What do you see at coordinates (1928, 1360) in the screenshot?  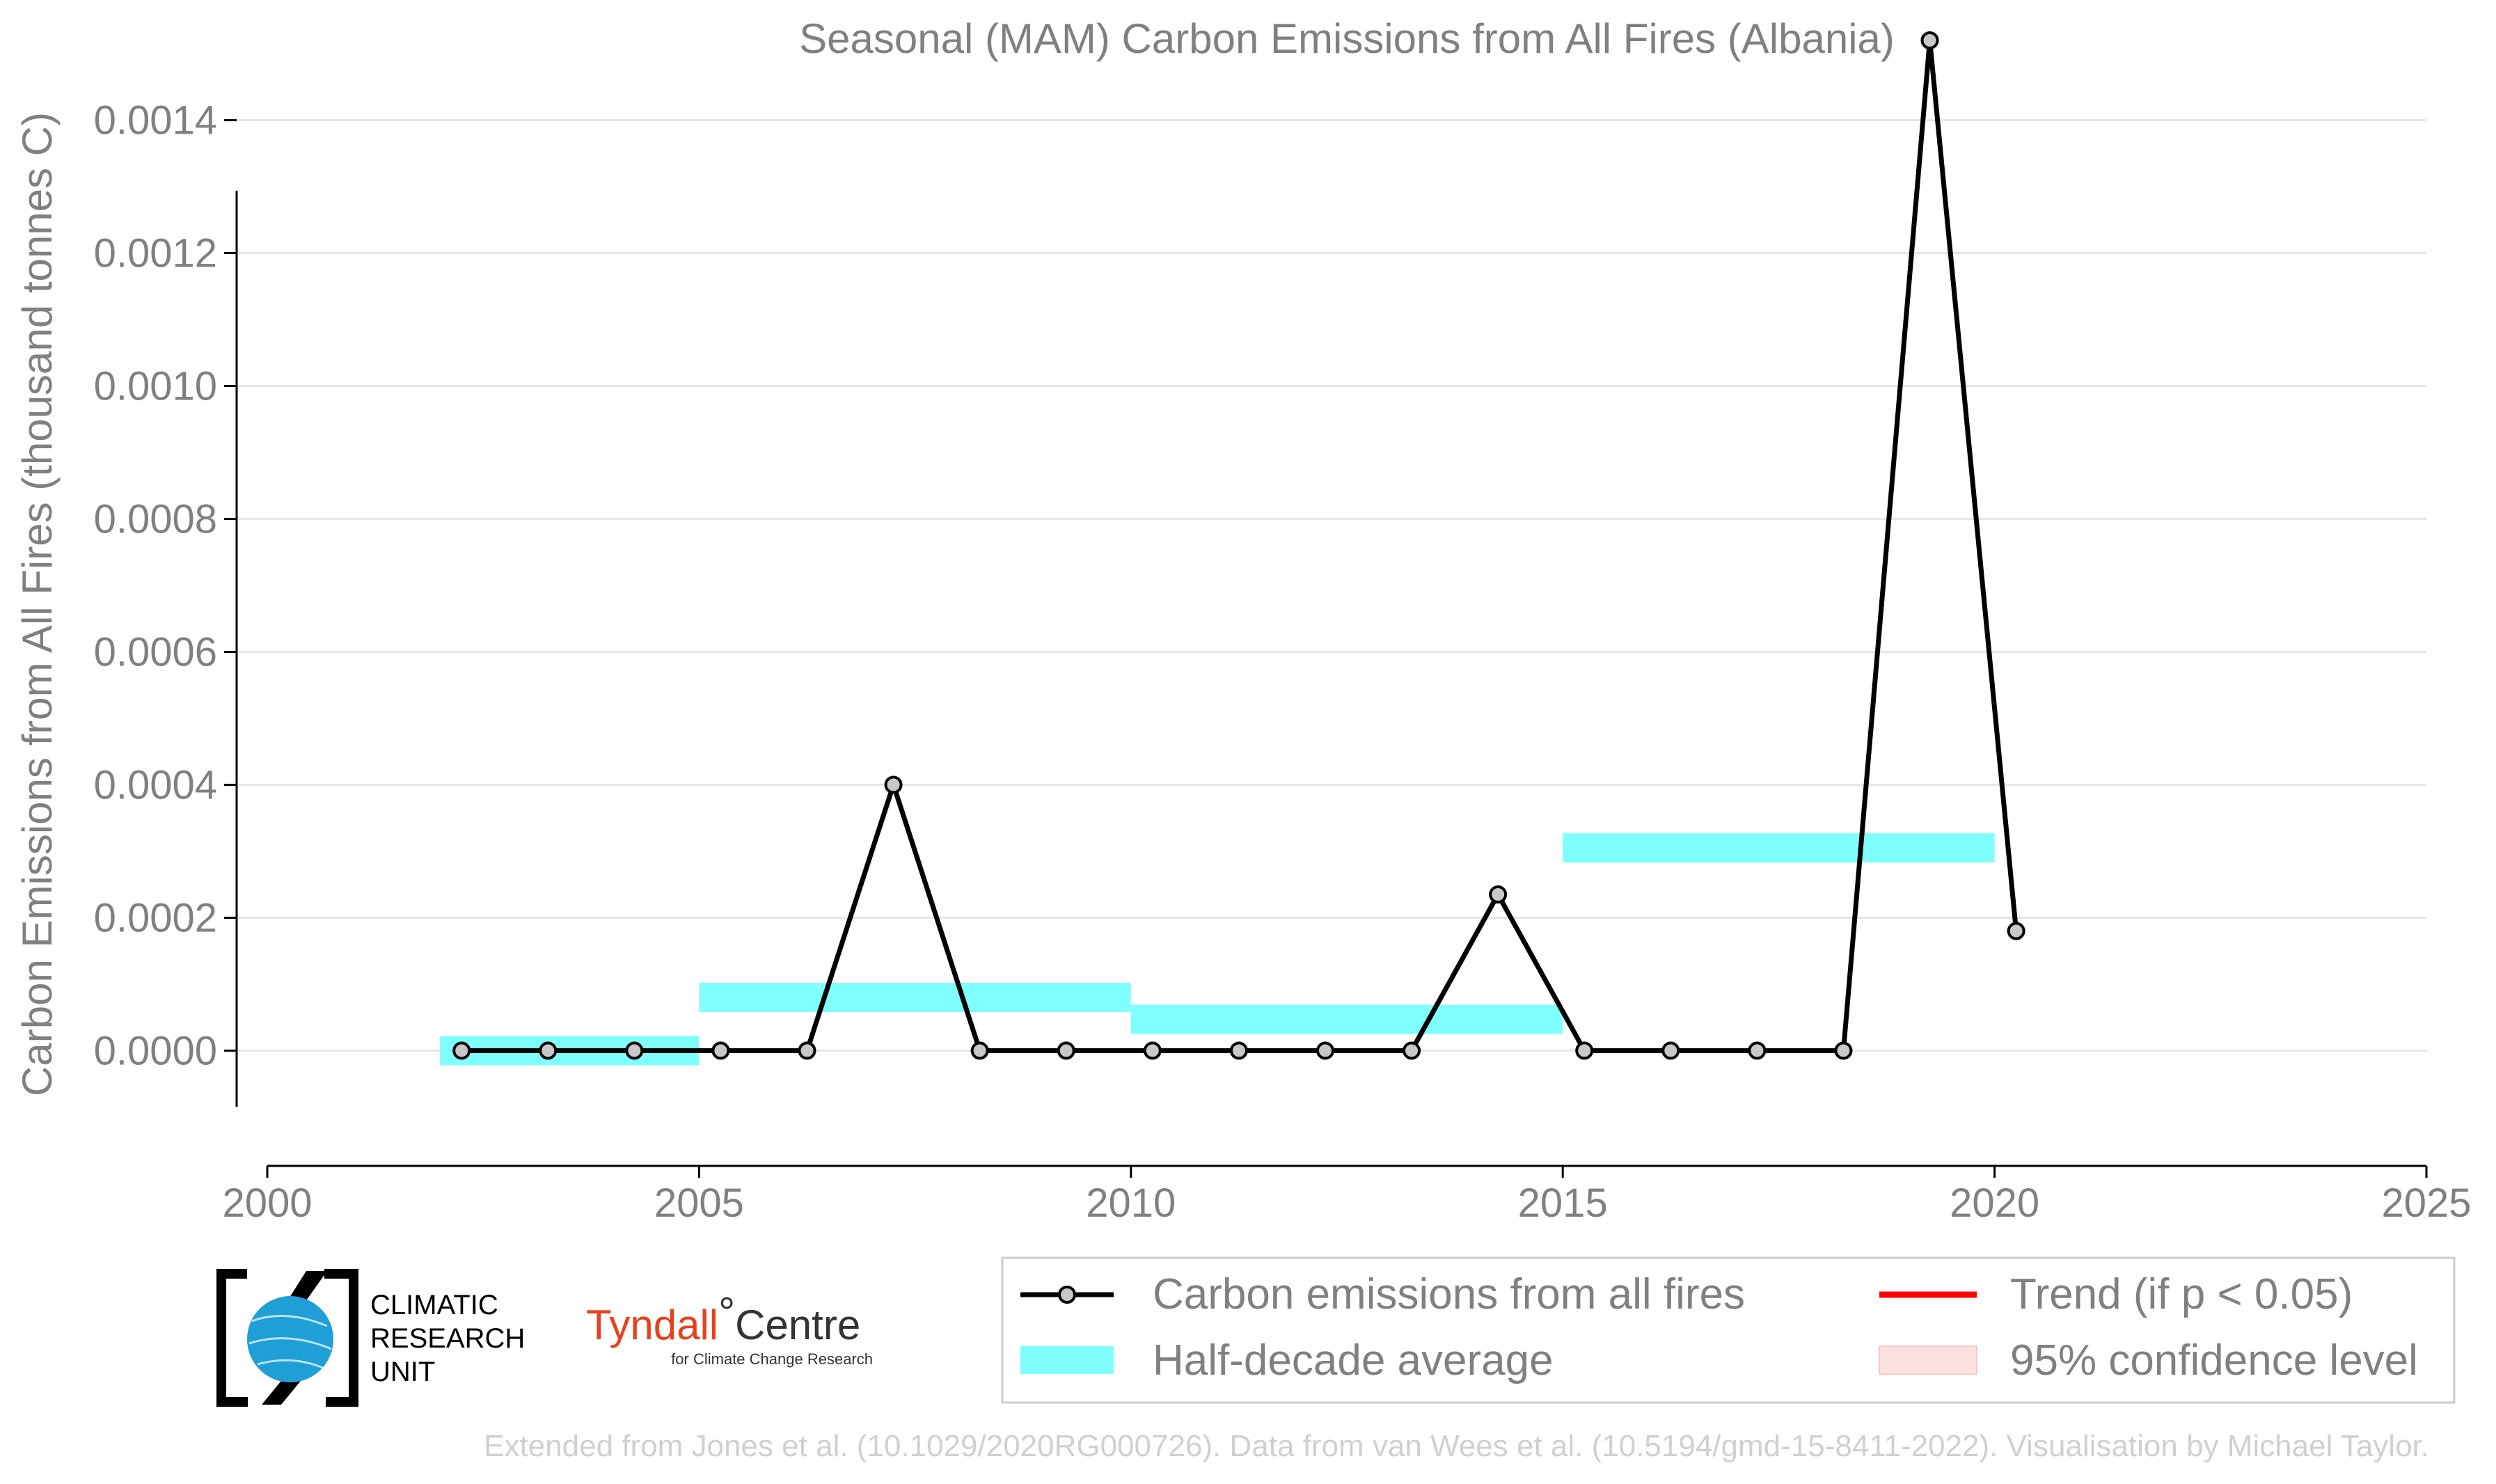 I see `legend-swatch-confidence` at bounding box center [1928, 1360].